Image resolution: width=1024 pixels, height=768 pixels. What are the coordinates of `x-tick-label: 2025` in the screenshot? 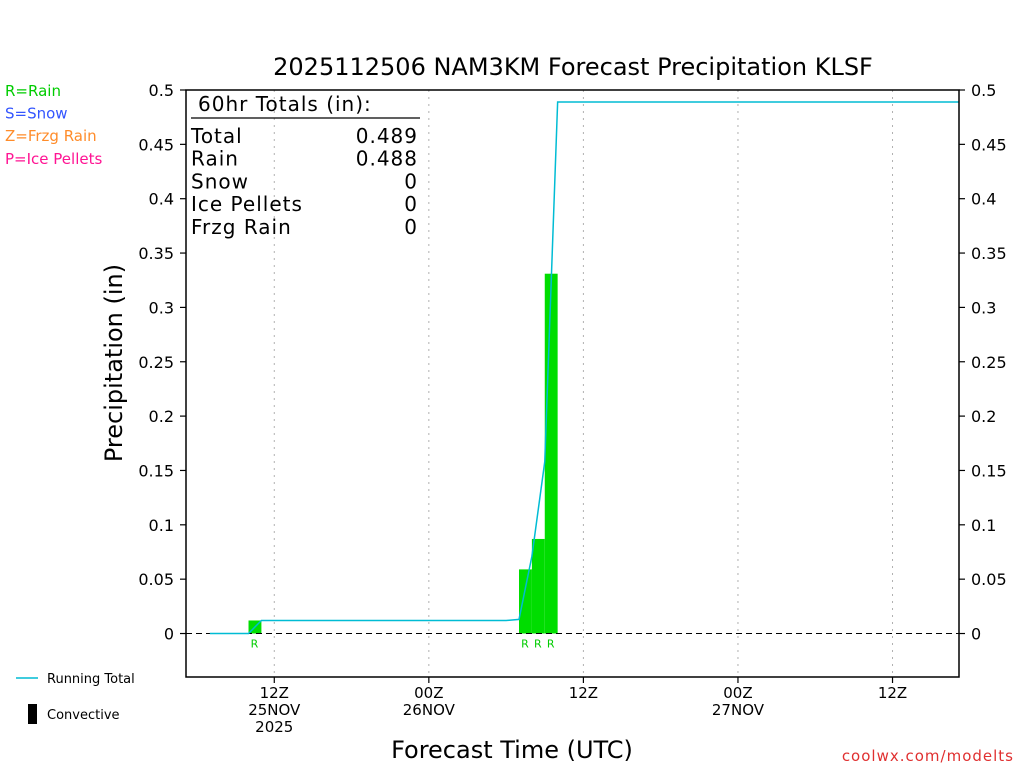 It's located at (274, 727).